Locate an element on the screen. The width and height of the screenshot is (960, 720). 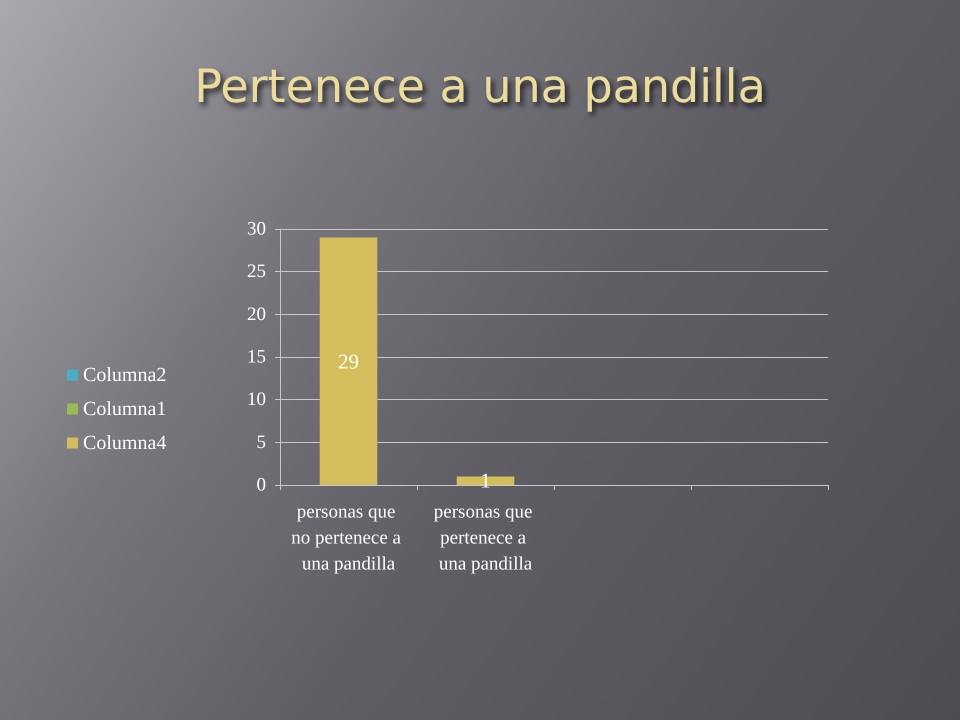
y-tick-label: 15 is located at coordinates (256, 357).